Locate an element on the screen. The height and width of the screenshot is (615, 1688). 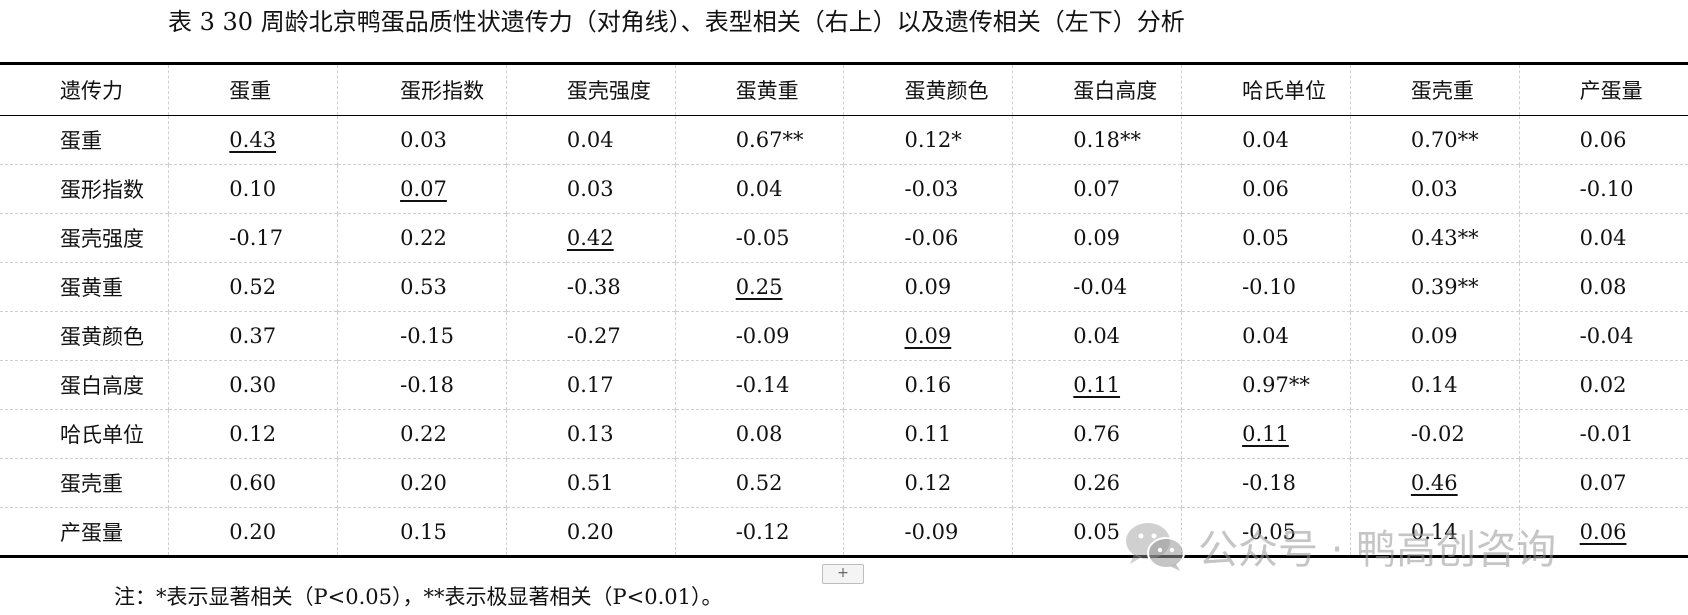
row-label: 哈氏单位 is located at coordinates (102, 435).